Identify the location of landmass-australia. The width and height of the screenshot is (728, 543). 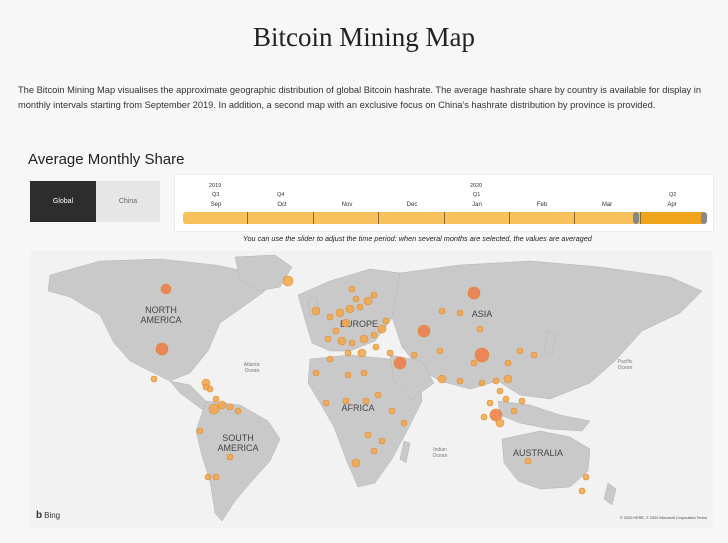
(546, 460).